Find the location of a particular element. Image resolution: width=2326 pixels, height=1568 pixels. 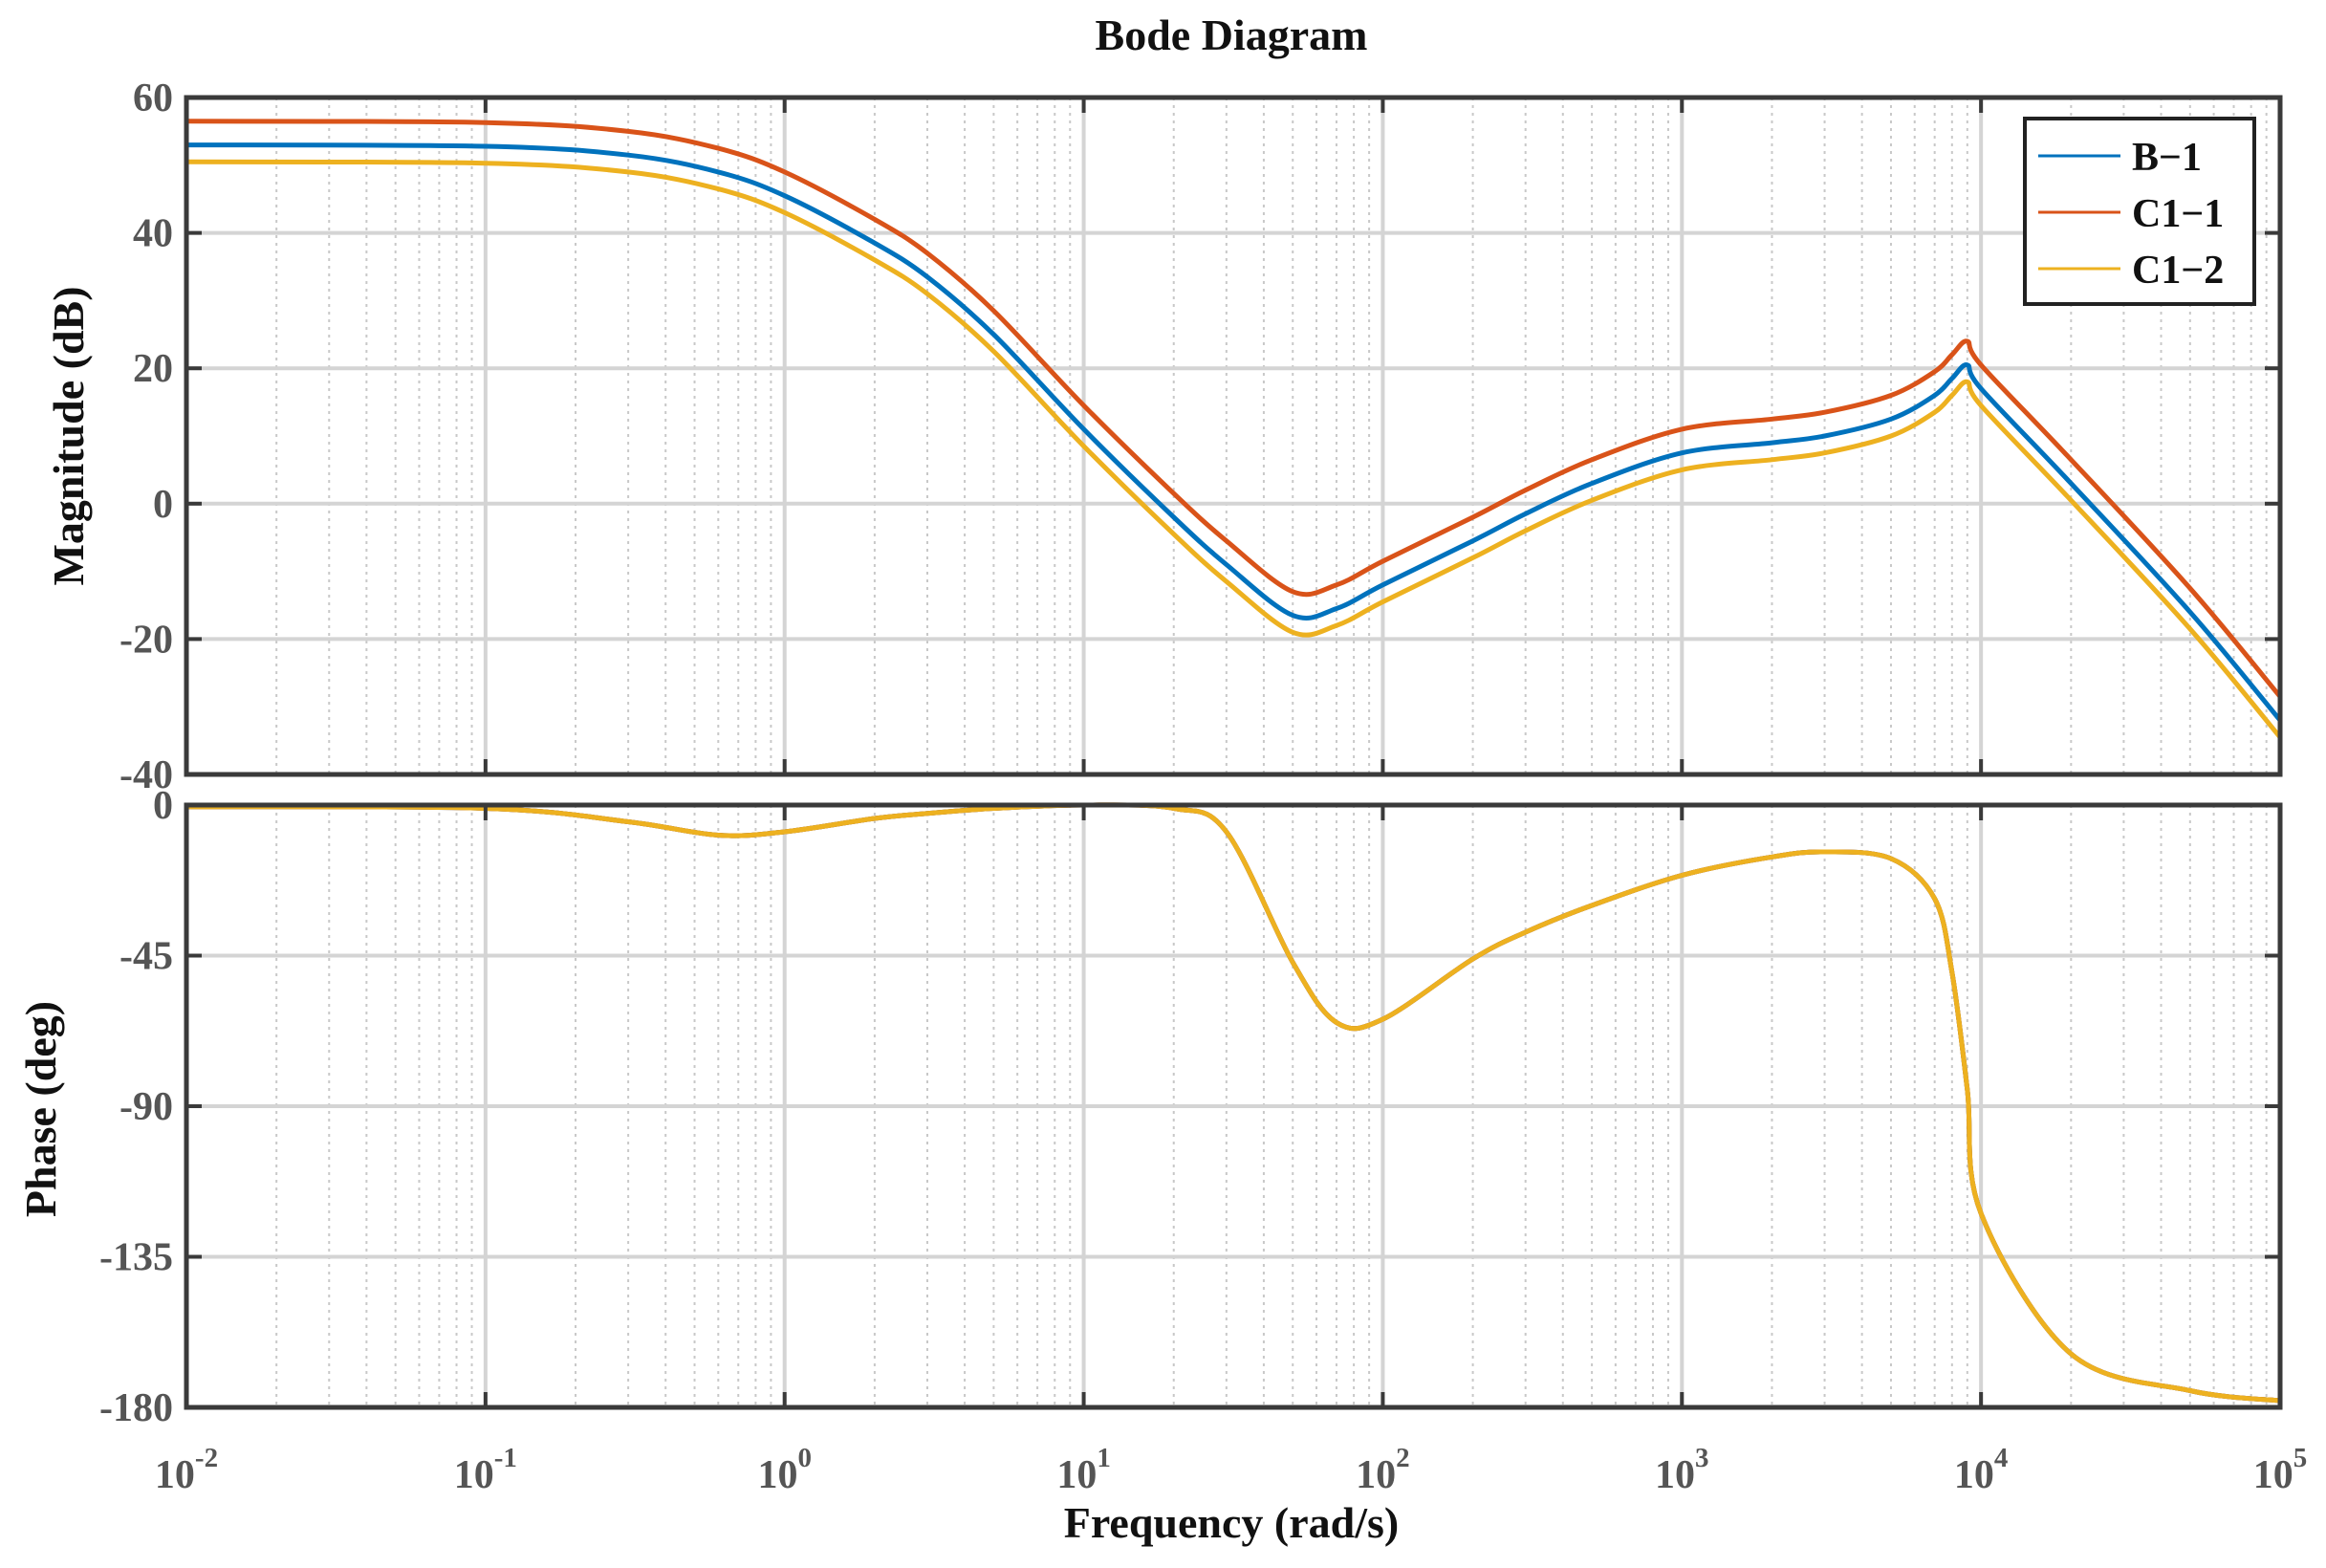

x-tick-exponent: 4 is located at coordinates (2001, 1458).